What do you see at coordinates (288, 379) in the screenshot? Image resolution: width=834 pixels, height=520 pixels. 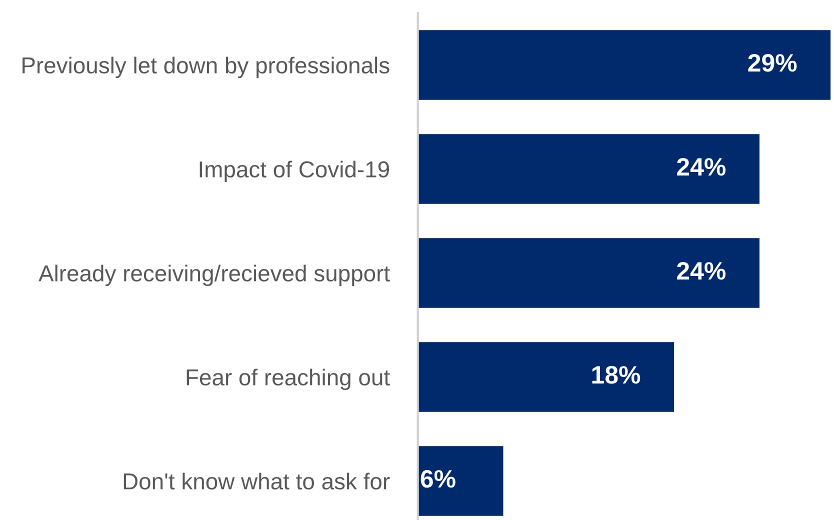 I see `y-tick-label: Fear of reaching out` at bounding box center [288, 379].